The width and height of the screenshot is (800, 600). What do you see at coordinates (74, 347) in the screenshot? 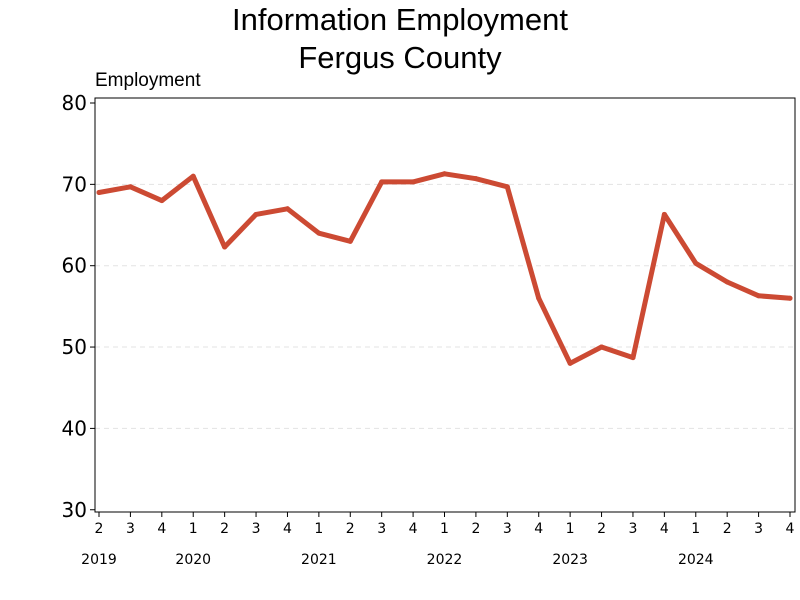
I see `y-tick-label: 50` at bounding box center [74, 347].